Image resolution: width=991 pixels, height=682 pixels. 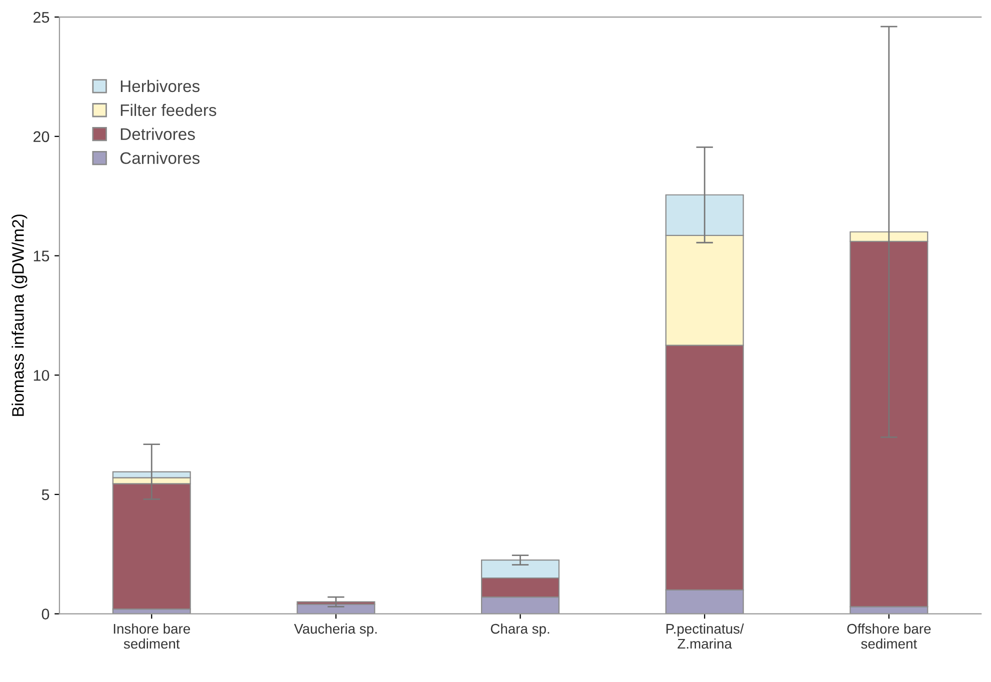 I want to click on y-tick-label: 10, so click(x=42, y=375).